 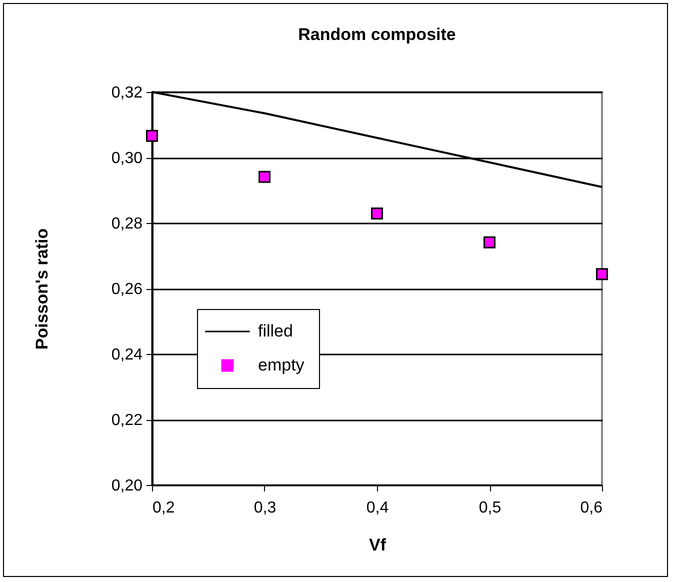 I want to click on x-tick-label: 0,6, so click(x=591, y=508).